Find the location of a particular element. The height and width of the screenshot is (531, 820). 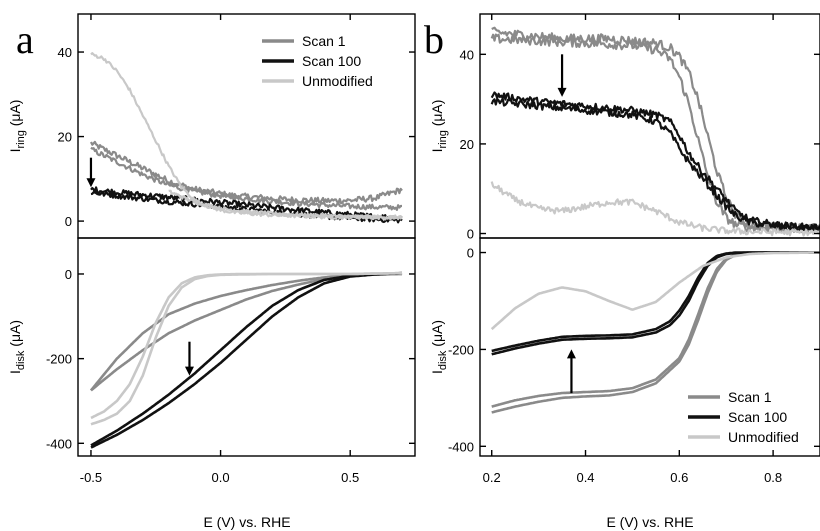

y-tick-label-a-bottom: -200 is located at coordinates (59, 359).